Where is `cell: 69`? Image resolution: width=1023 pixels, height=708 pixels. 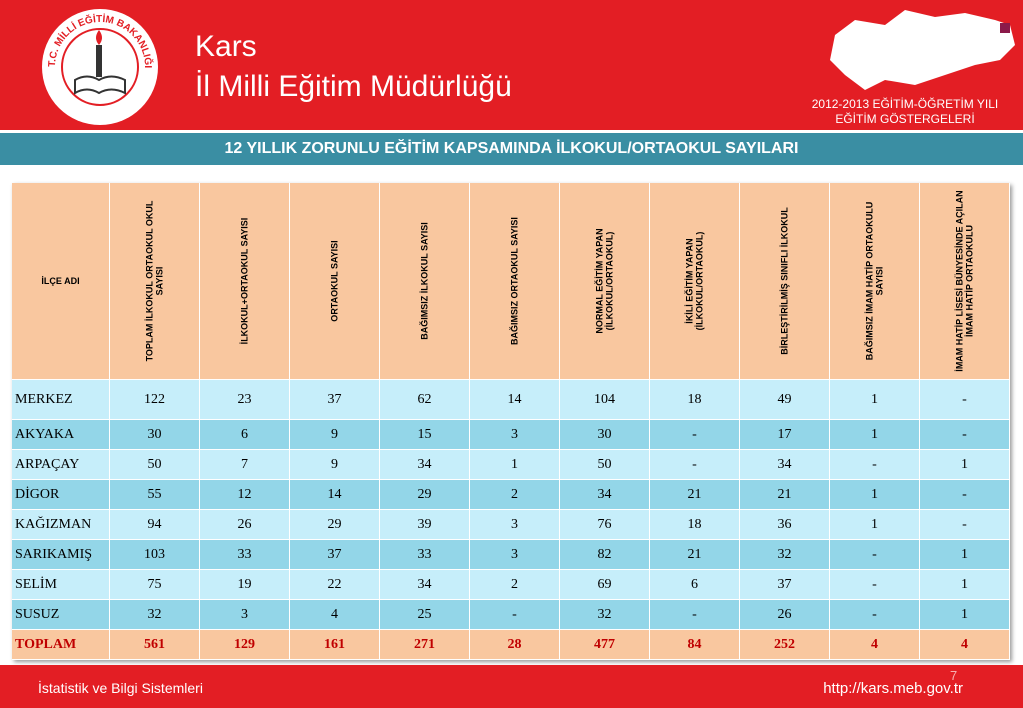
cell: 69 is located at coordinates (605, 585).